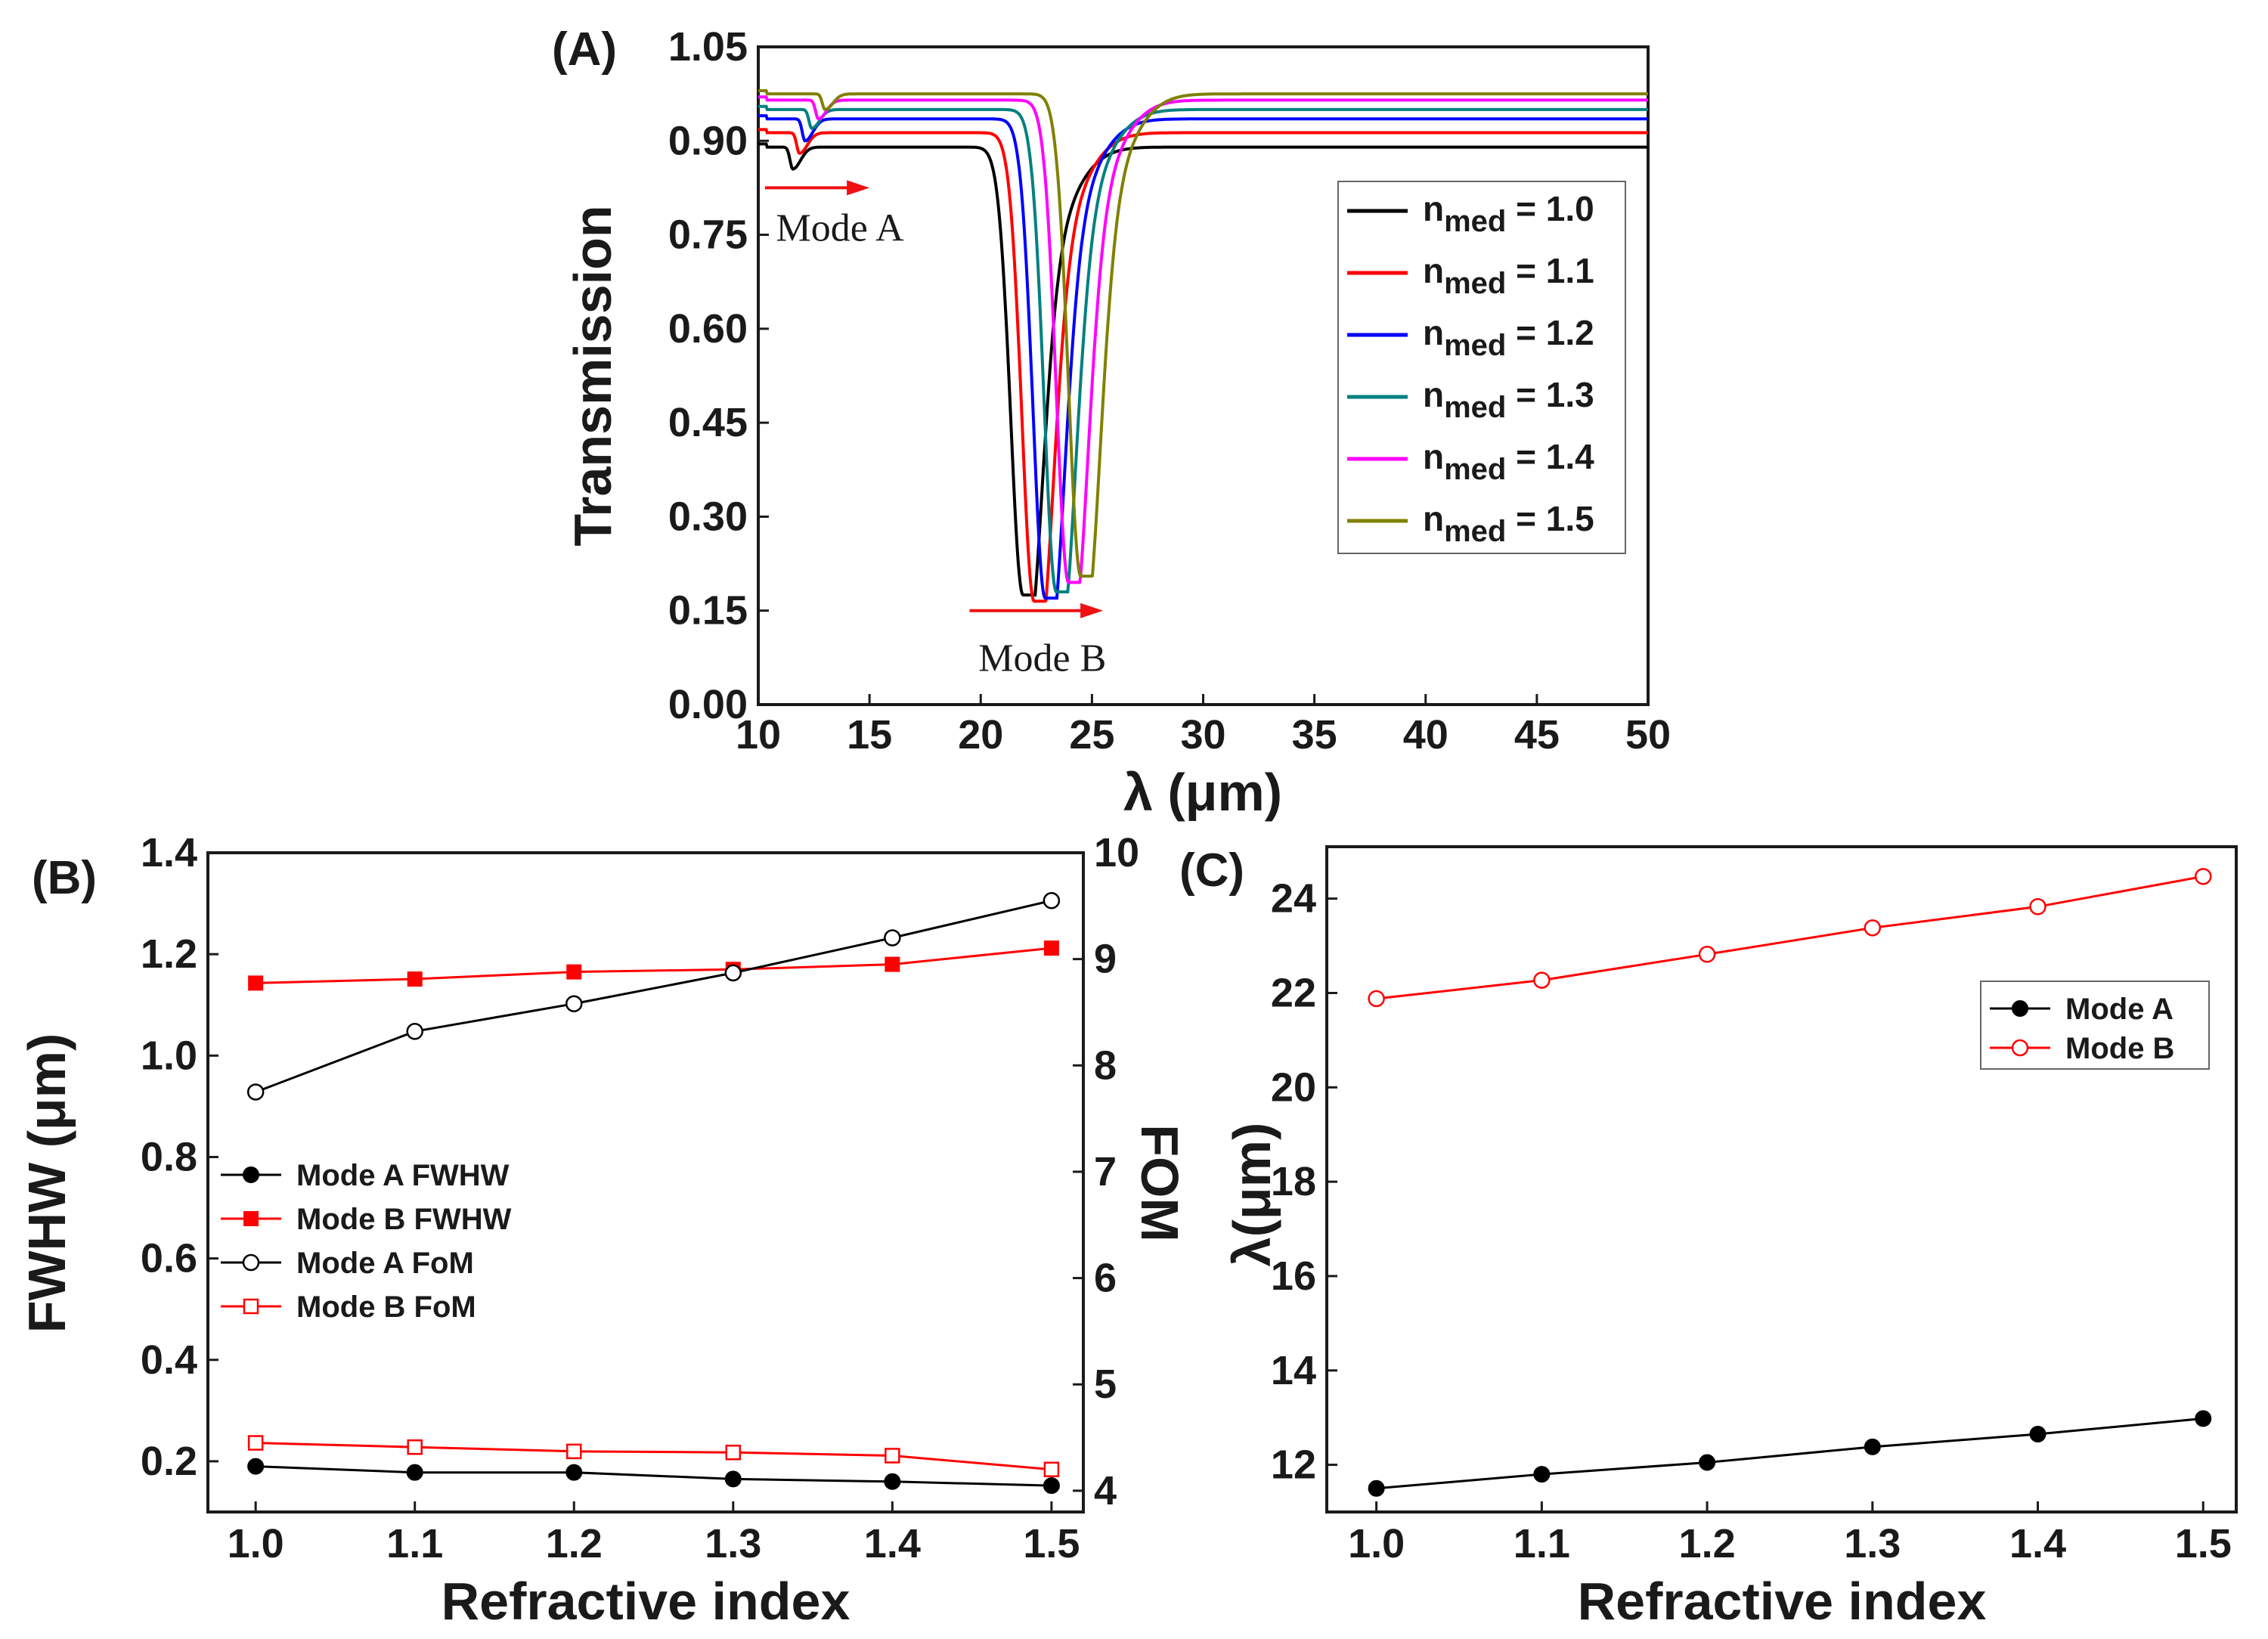 Image resolution: width=2268 pixels, height=1639 pixels. I want to click on panel-a-annotation-arrow-head, so click(858, 188).